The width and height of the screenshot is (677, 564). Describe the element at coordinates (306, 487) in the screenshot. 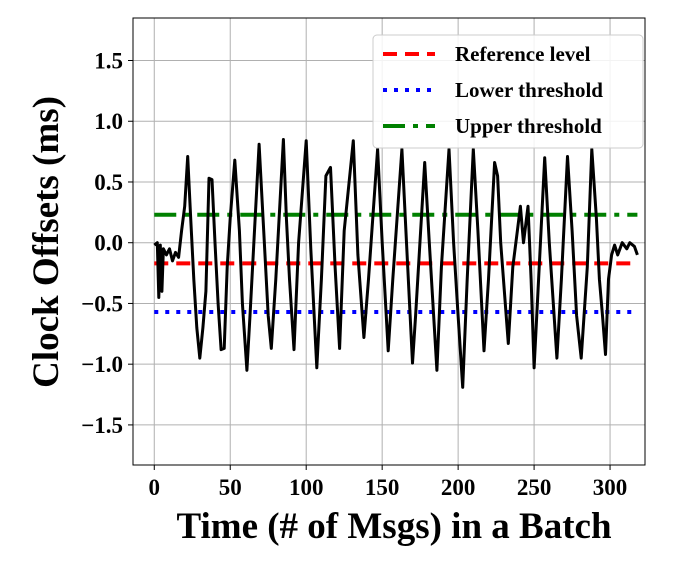

I see `x-tick-label: 100` at that location.